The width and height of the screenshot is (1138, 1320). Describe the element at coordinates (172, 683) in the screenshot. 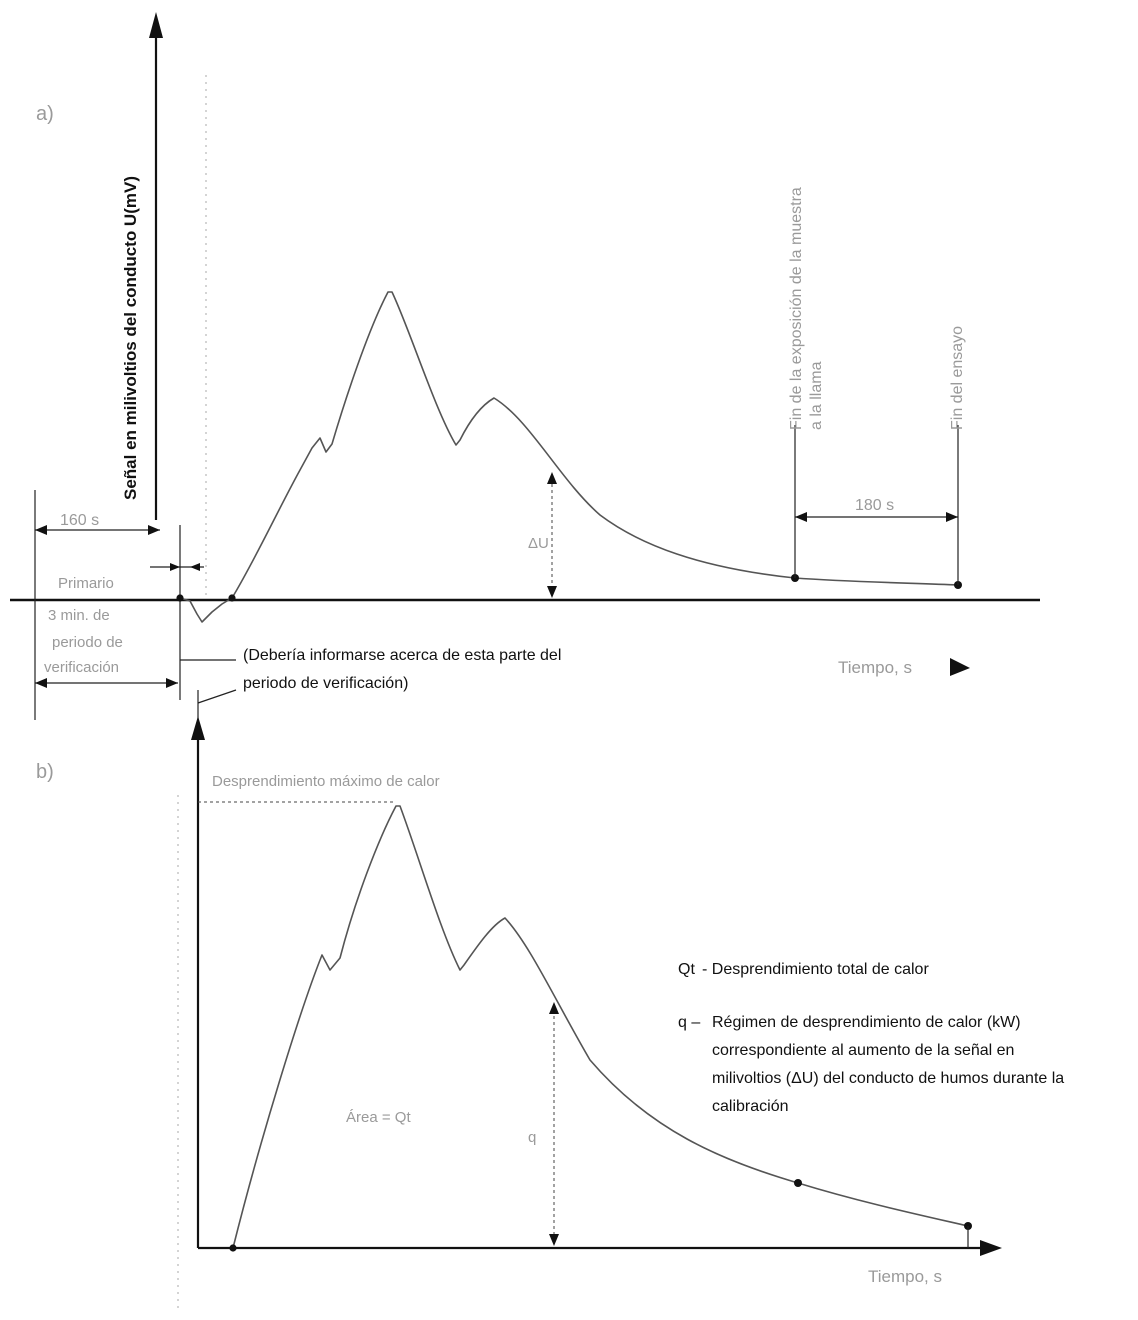

I see `primary-period-arrow-right` at that location.